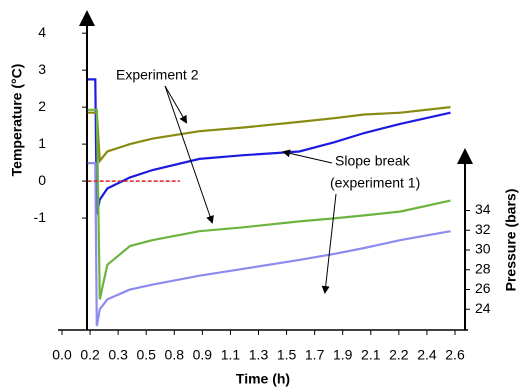 This screenshot has width=526, height=392. What do you see at coordinates (483, 209) in the screenshot?
I see `y2-tick-label: 34` at bounding box center [483, 209].